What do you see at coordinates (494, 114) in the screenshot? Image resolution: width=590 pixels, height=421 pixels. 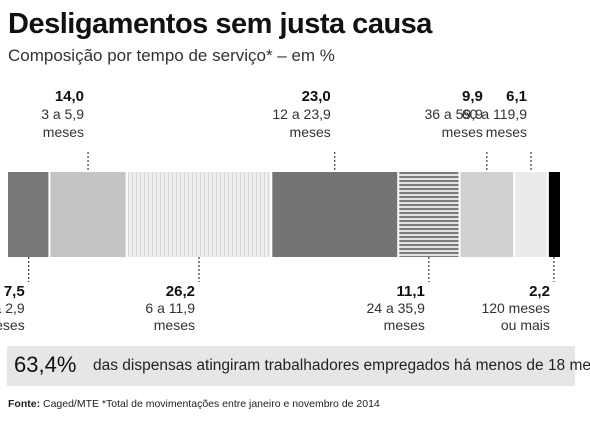 I see `category-label: 60 a 119,9` at bounding box center [494, 114].